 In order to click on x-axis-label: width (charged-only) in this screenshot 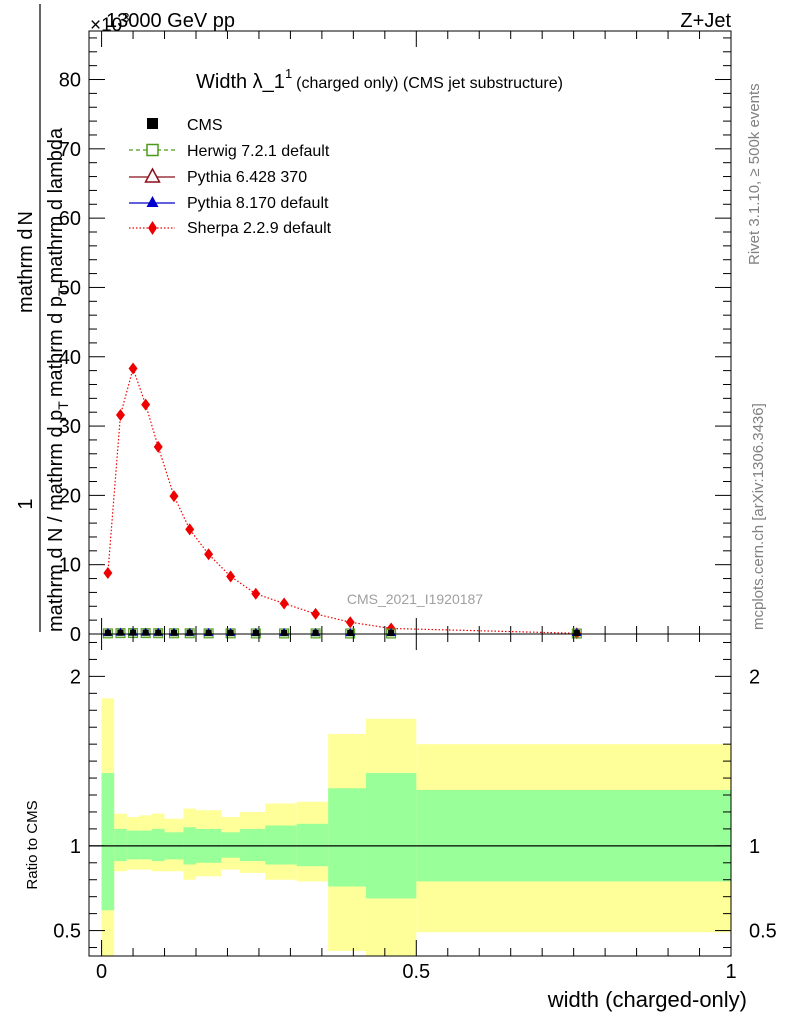, I will do `click(647, 999)`.